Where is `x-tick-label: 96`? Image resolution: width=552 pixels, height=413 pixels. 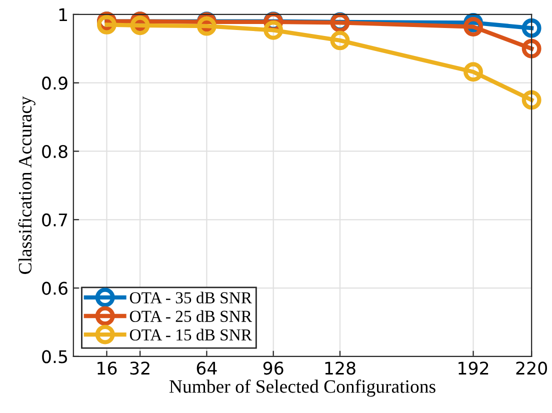
x-tick-label: 96 is located at coordinates (273, 368).